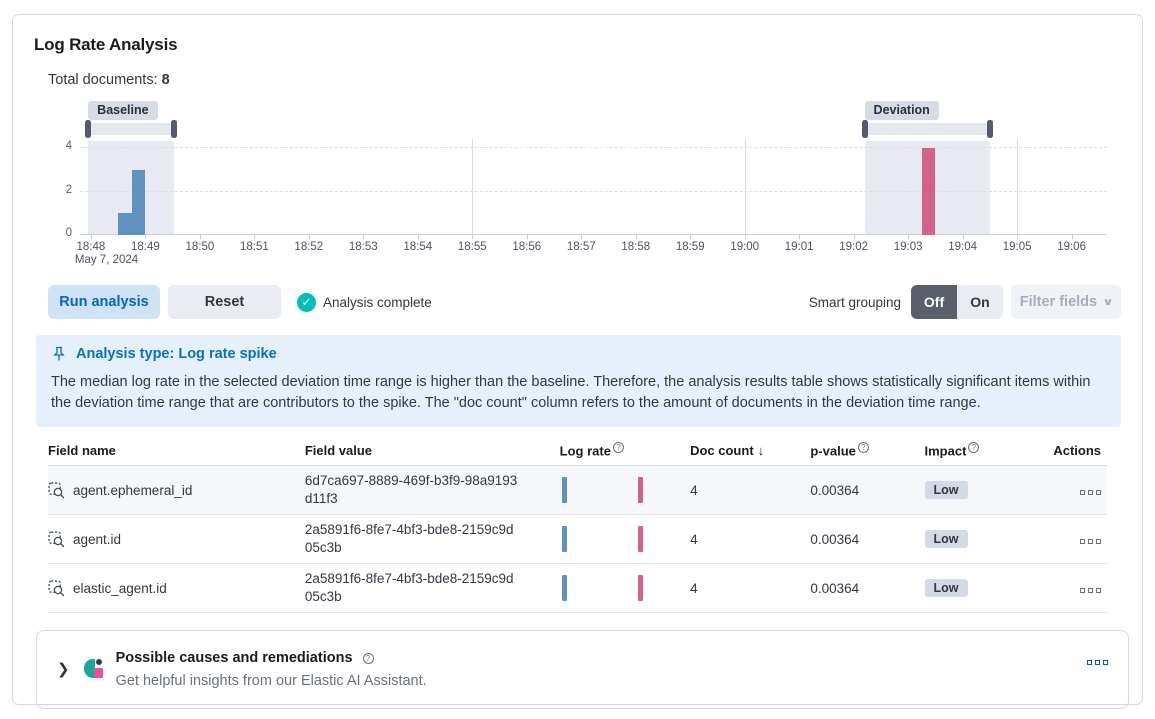 This screenshot has width=1155, height=719. I want to click on x-axis-tick-label: 18:56, so click(527, 247).